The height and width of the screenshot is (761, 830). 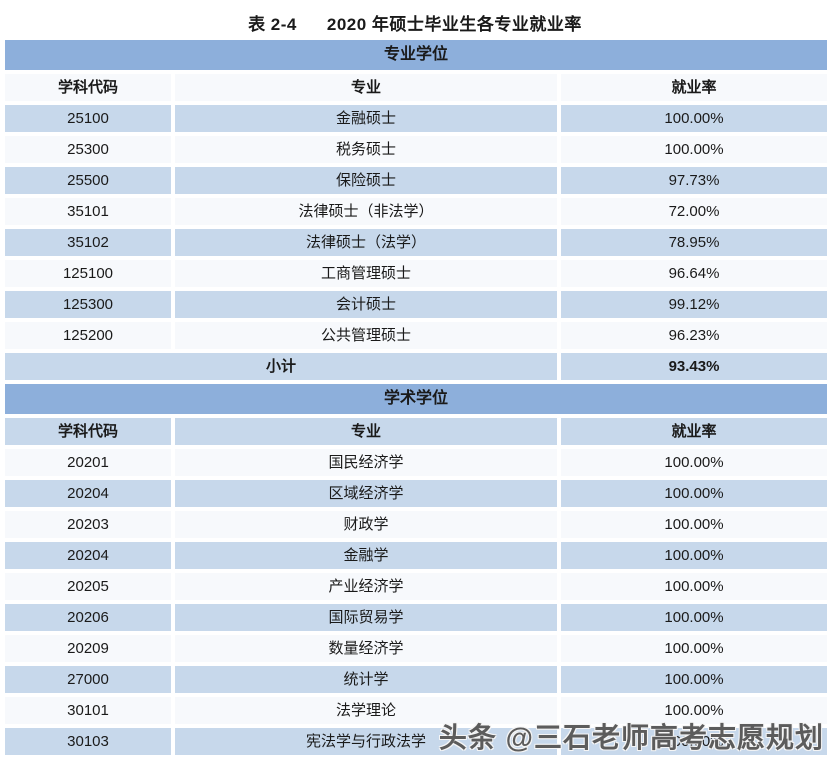 What do you see at coordinates (88, 273) in the screenshot?
I see `cell-code: 125100` at bounding box center [88, 273].